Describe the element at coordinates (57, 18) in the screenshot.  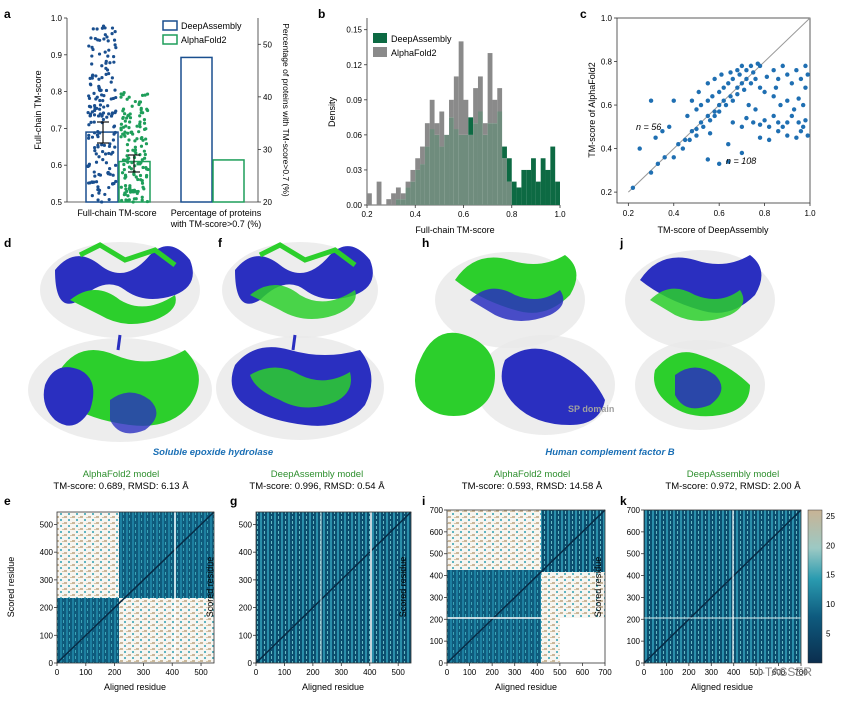
I see `a-ytick-left-label: 1.0` at that location.